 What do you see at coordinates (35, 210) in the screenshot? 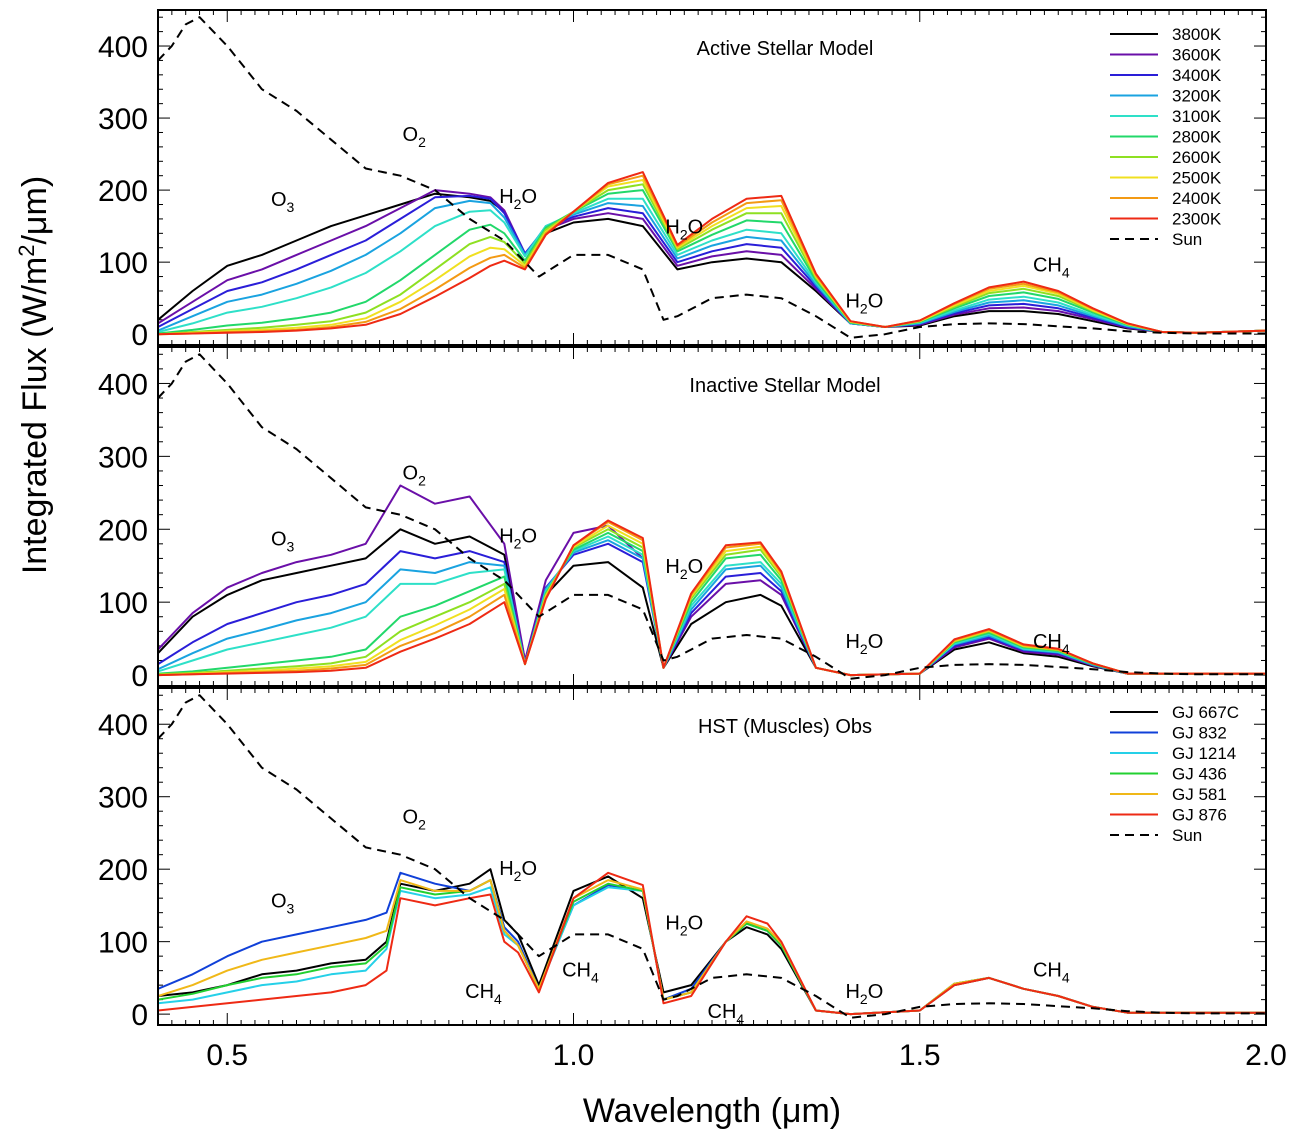
I see `y-axis-label-unit: /μm)` at bounding box center [35, 210].